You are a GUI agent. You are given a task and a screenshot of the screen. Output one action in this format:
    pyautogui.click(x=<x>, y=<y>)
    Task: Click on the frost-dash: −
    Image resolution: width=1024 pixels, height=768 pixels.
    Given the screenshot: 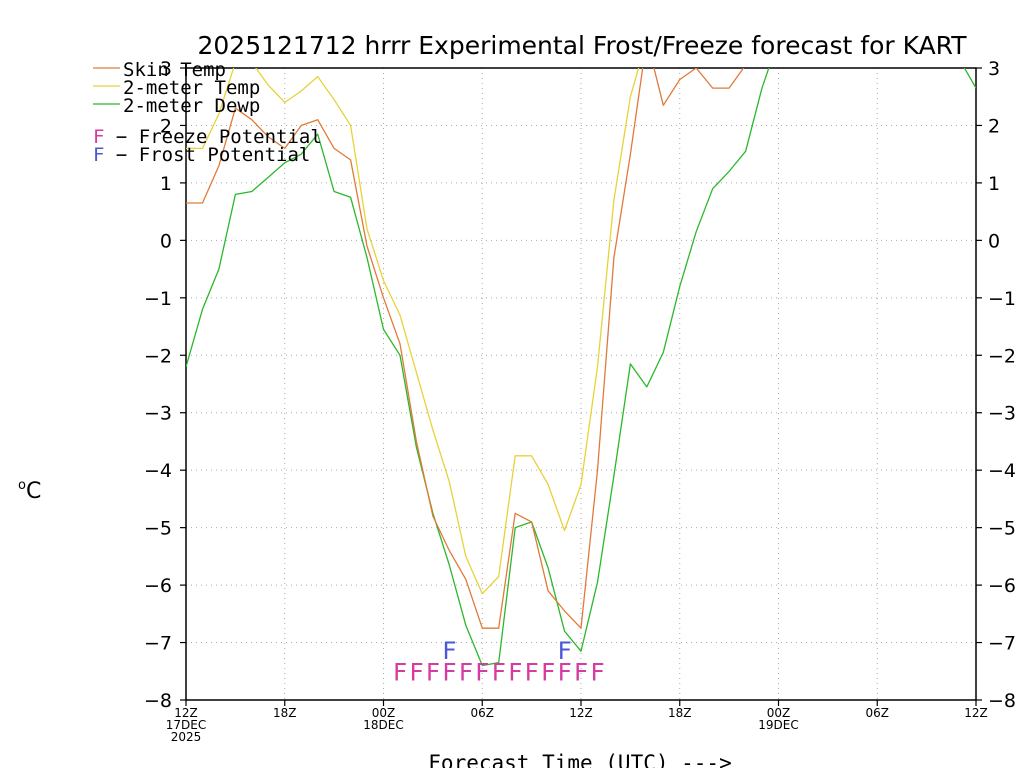 What is the action you would take?
    pyautogui.click(x=121, y=155)
    